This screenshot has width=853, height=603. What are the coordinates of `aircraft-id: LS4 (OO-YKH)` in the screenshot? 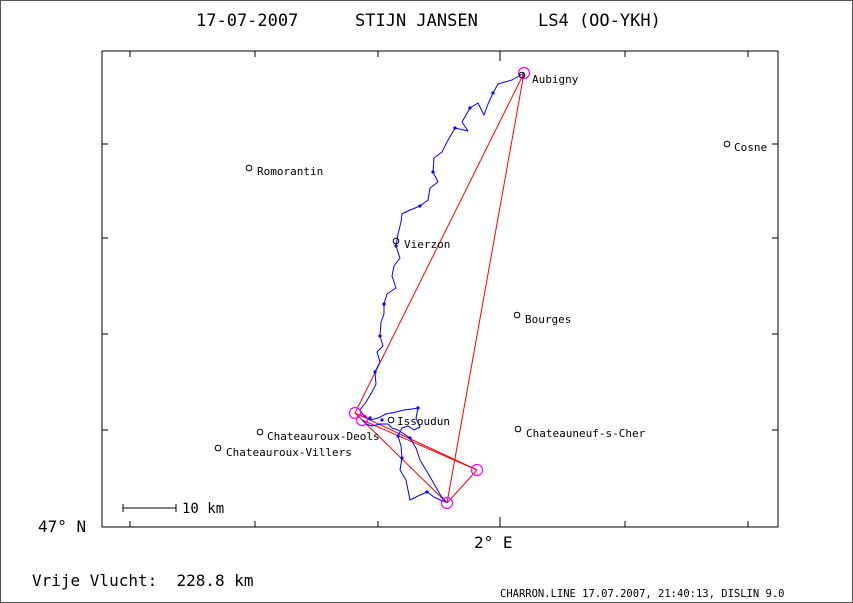 It's located at (599, 21).